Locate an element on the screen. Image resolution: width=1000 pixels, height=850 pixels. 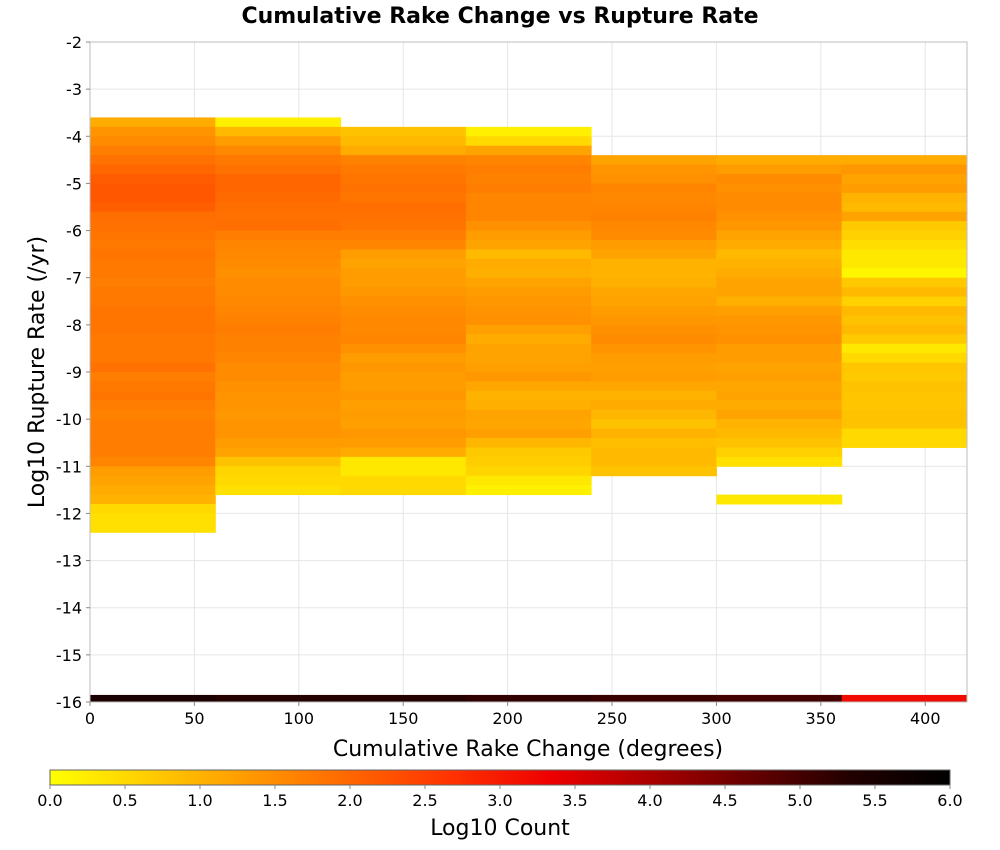
colorbar-tick-label: 6.0 is located at coordinates (949, 800).